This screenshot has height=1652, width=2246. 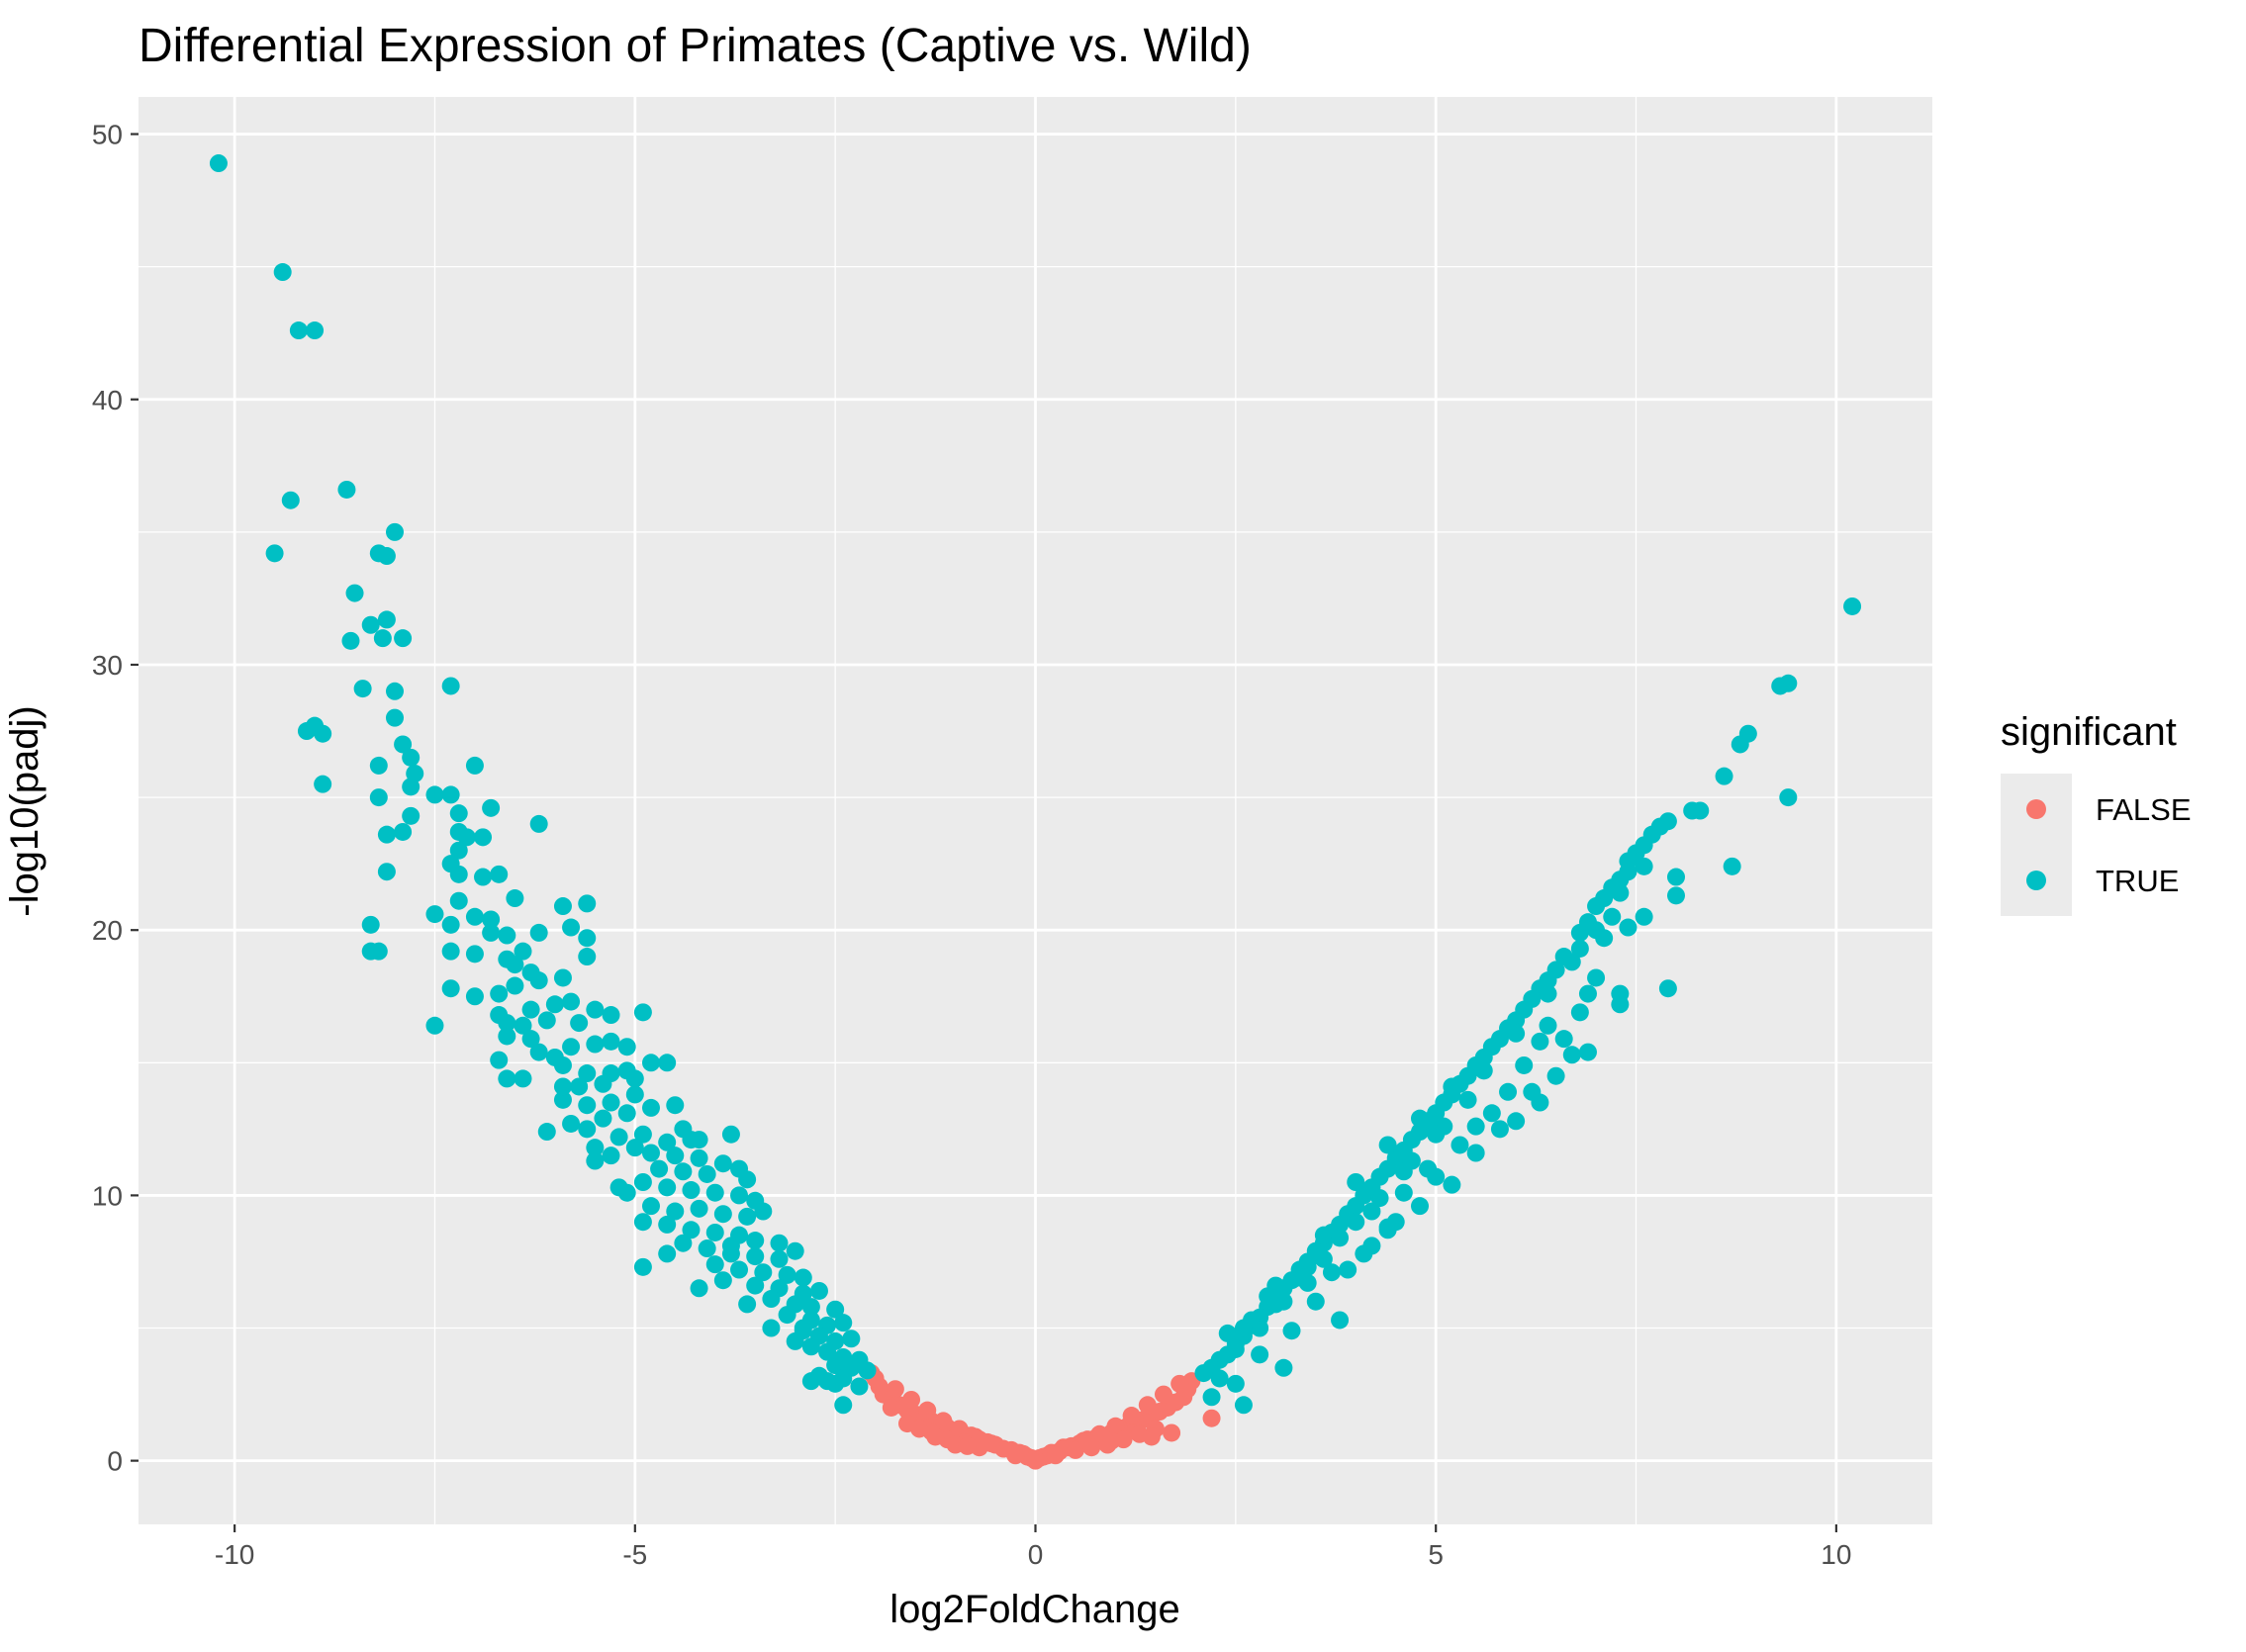 I want to click on y-tick-label: 0, so click(x=115, y=1461).